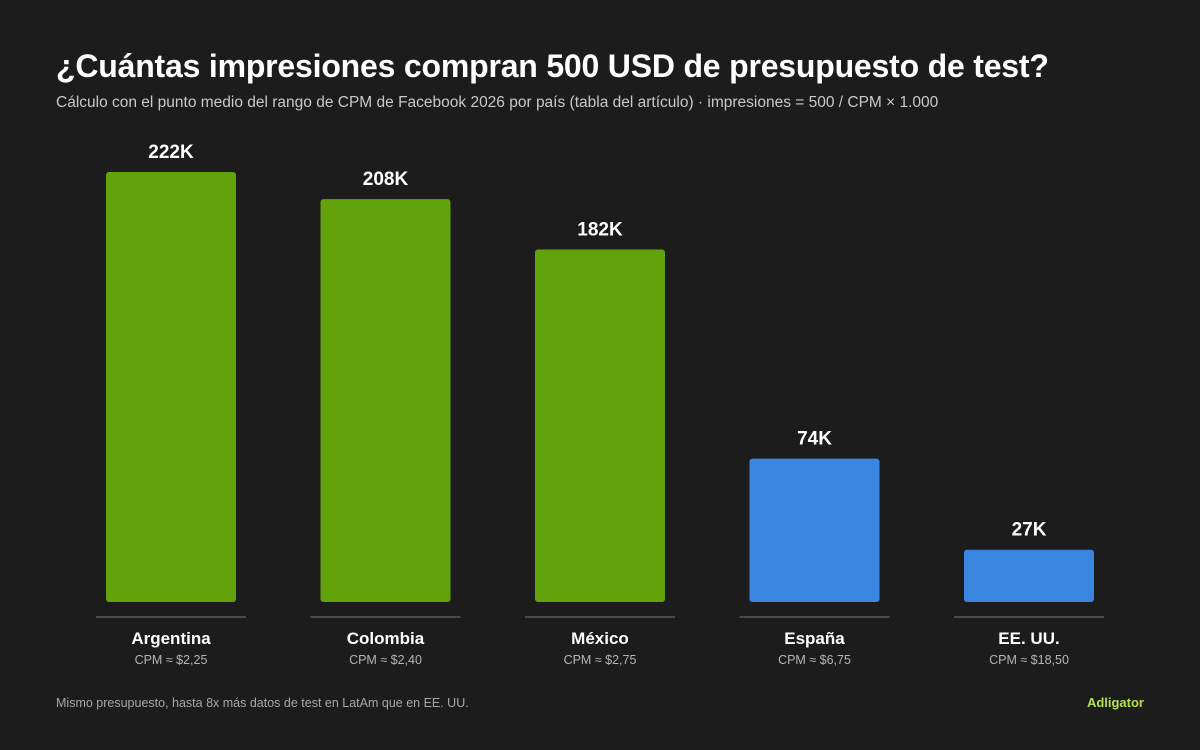  What do you see at coordinates (814, 638) in the screenshot?
I see `category-label: España` at bounding box center [814, 638].